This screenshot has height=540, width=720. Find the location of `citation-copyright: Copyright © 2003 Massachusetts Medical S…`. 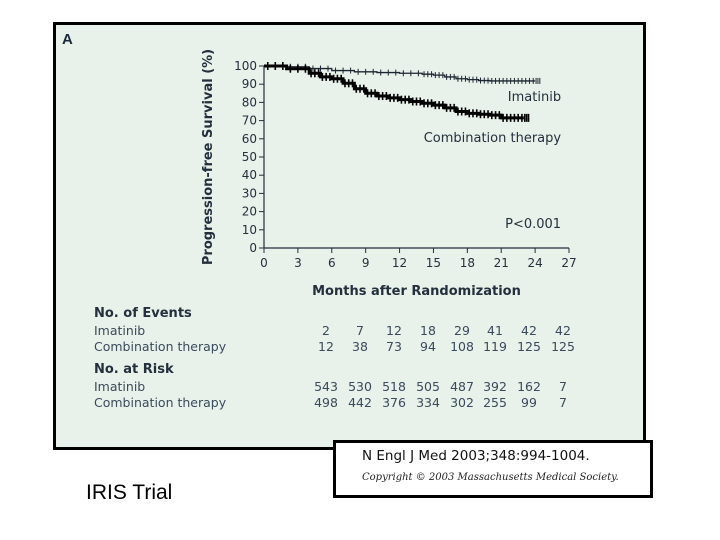

citation-copyright: Copyright © 2003 Massachusetts Medical S… is located at coordinates (490, 477).